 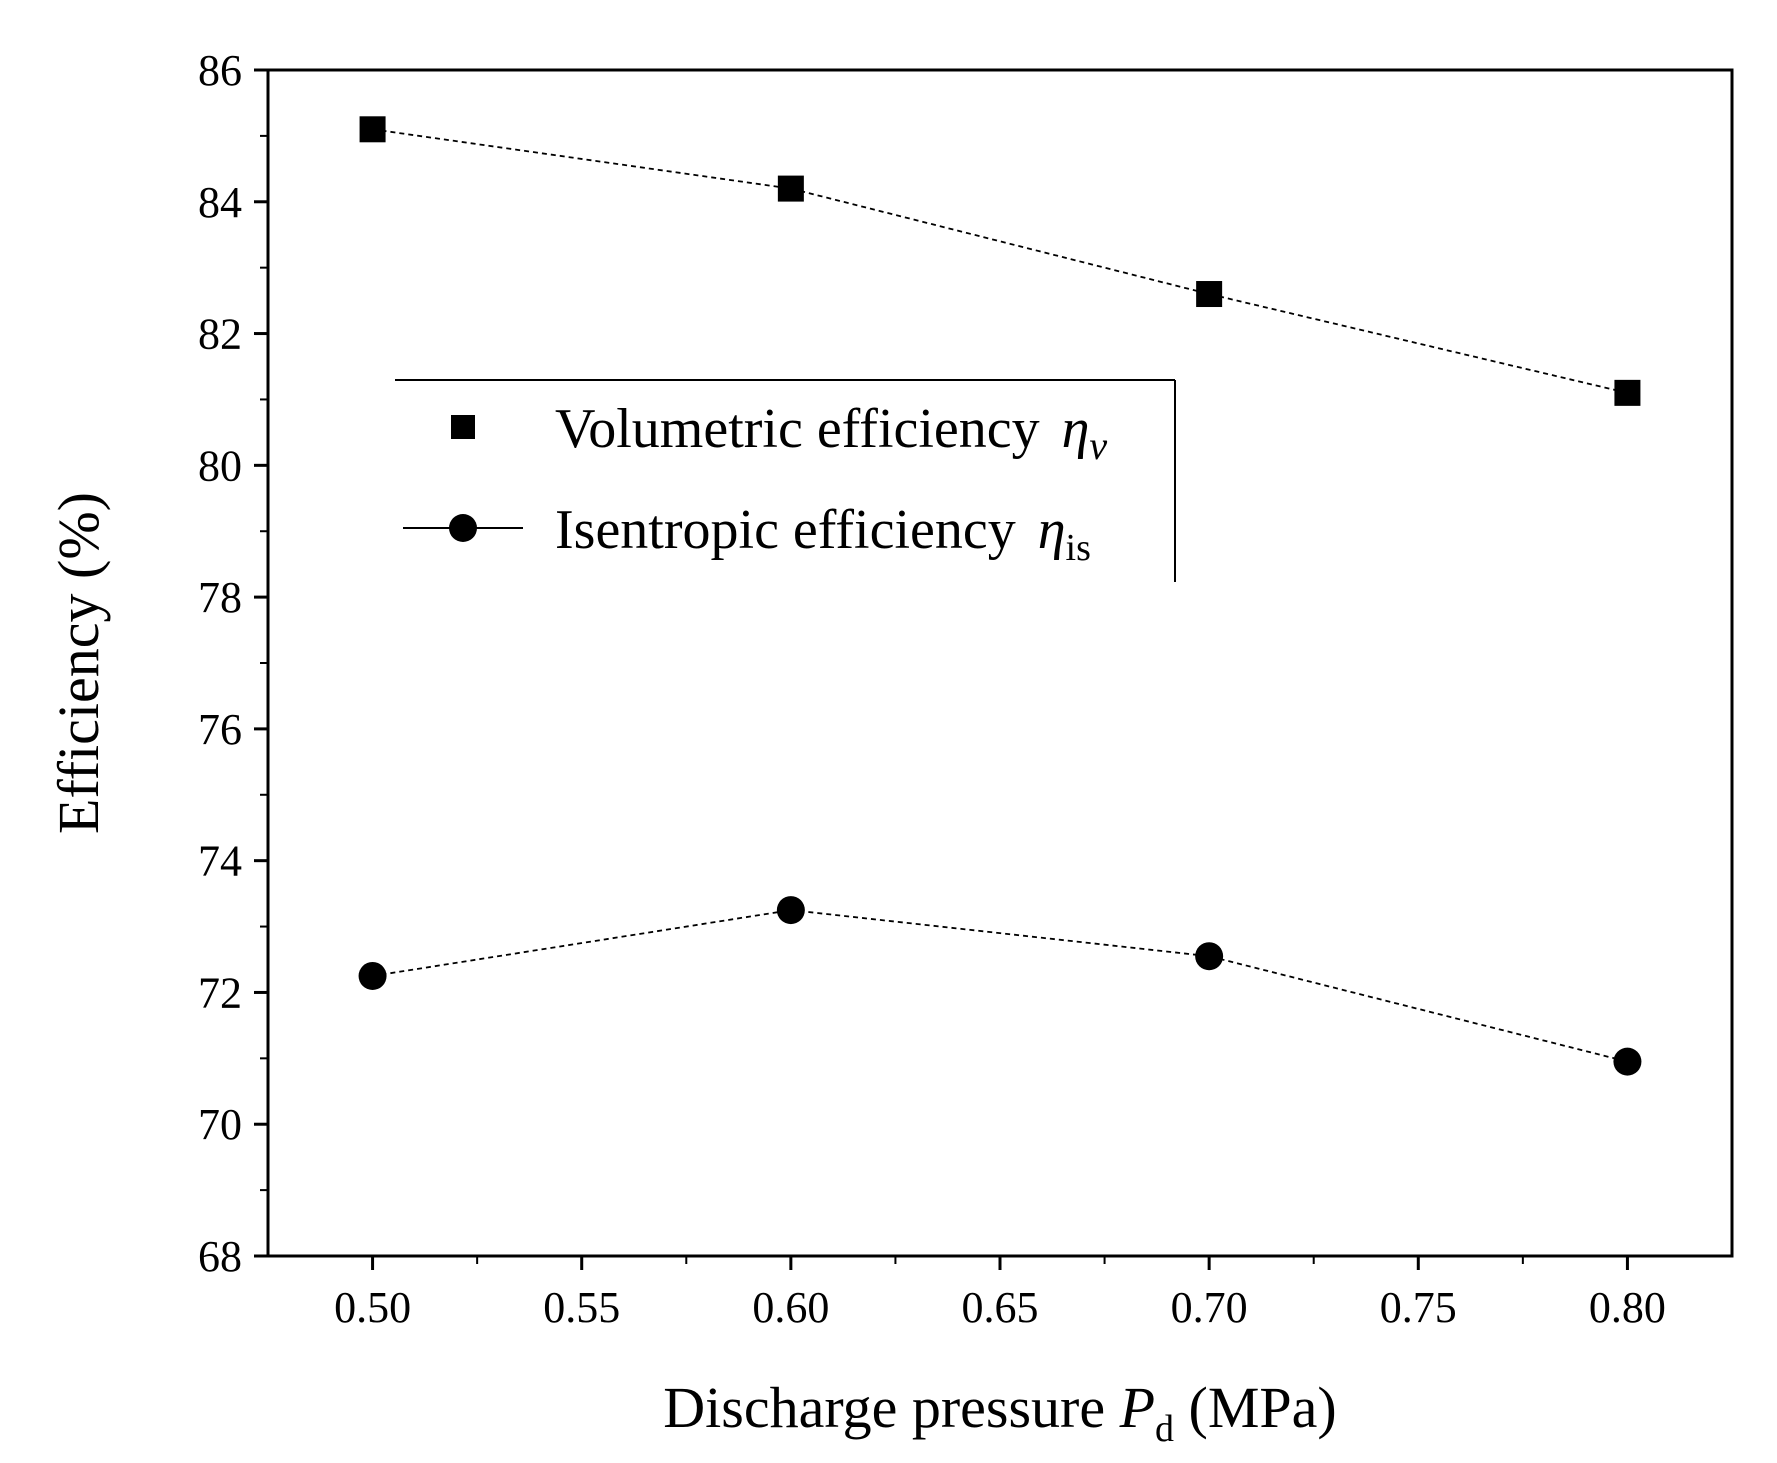 I want to click on x-axis-label: Discharge pressure Pd (MPa), so click(x=999, y=1412).